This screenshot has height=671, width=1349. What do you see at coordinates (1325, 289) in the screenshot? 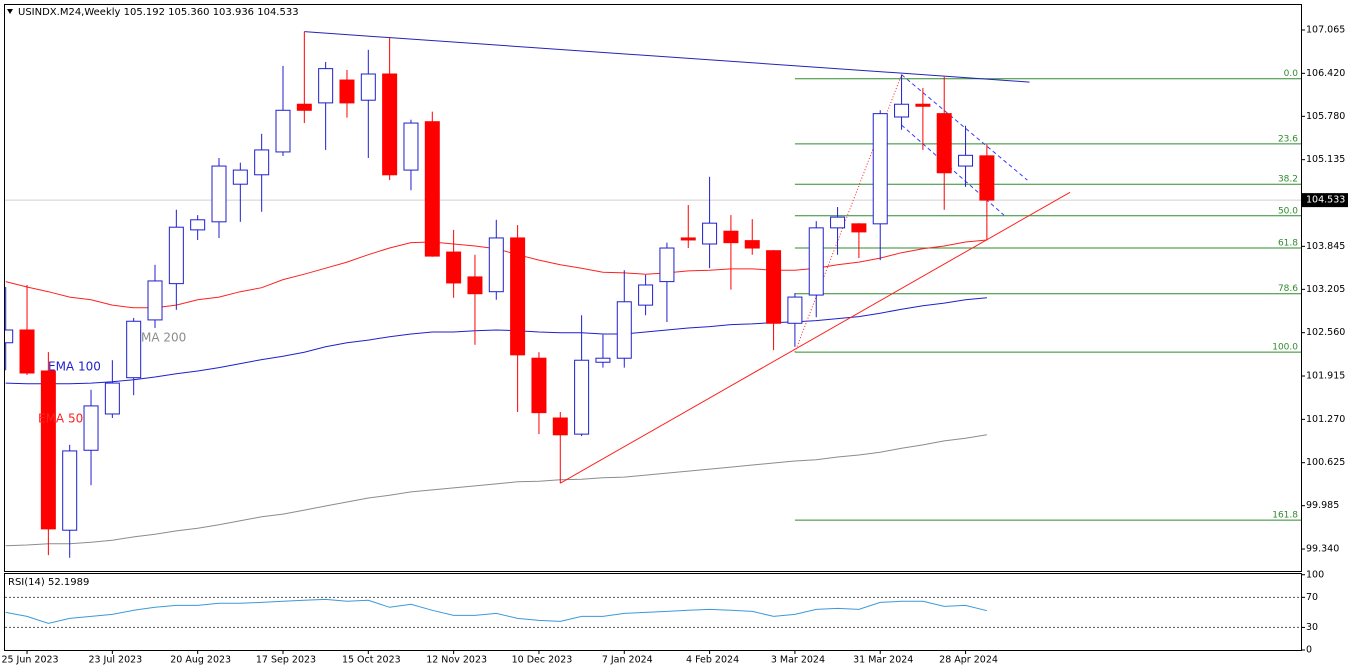
I see `y-tick-label: 103.205` at bounding box center [1325, 289].